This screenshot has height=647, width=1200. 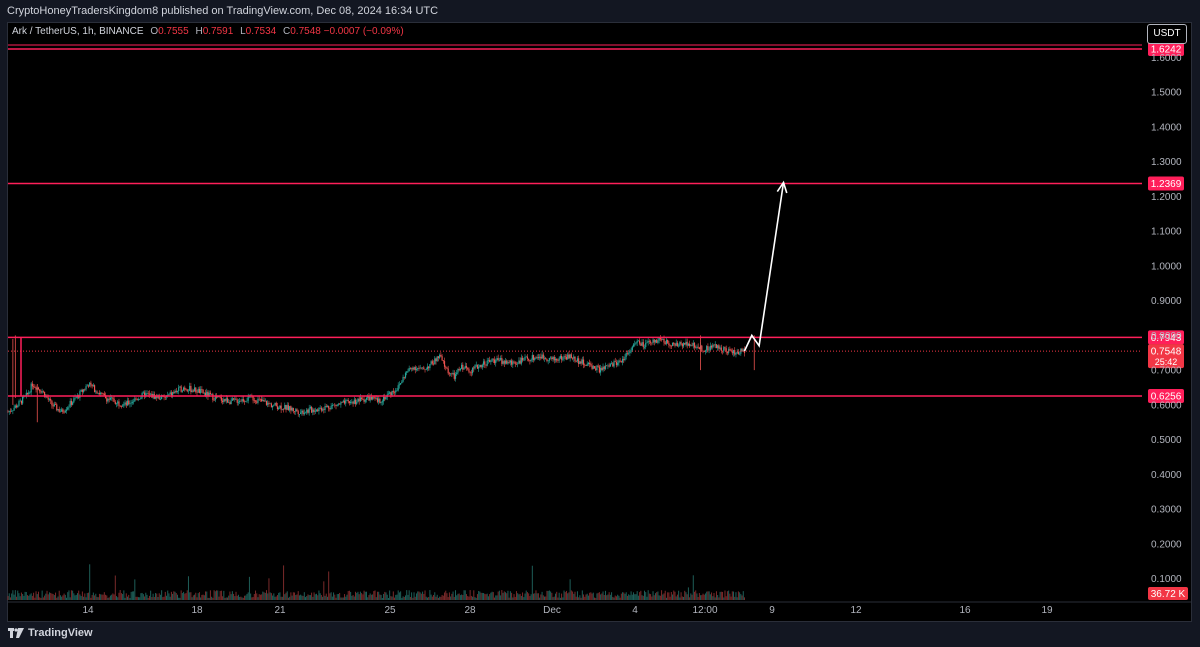 I want to click on x-tick-label: 21, so click(x=280, y=610).